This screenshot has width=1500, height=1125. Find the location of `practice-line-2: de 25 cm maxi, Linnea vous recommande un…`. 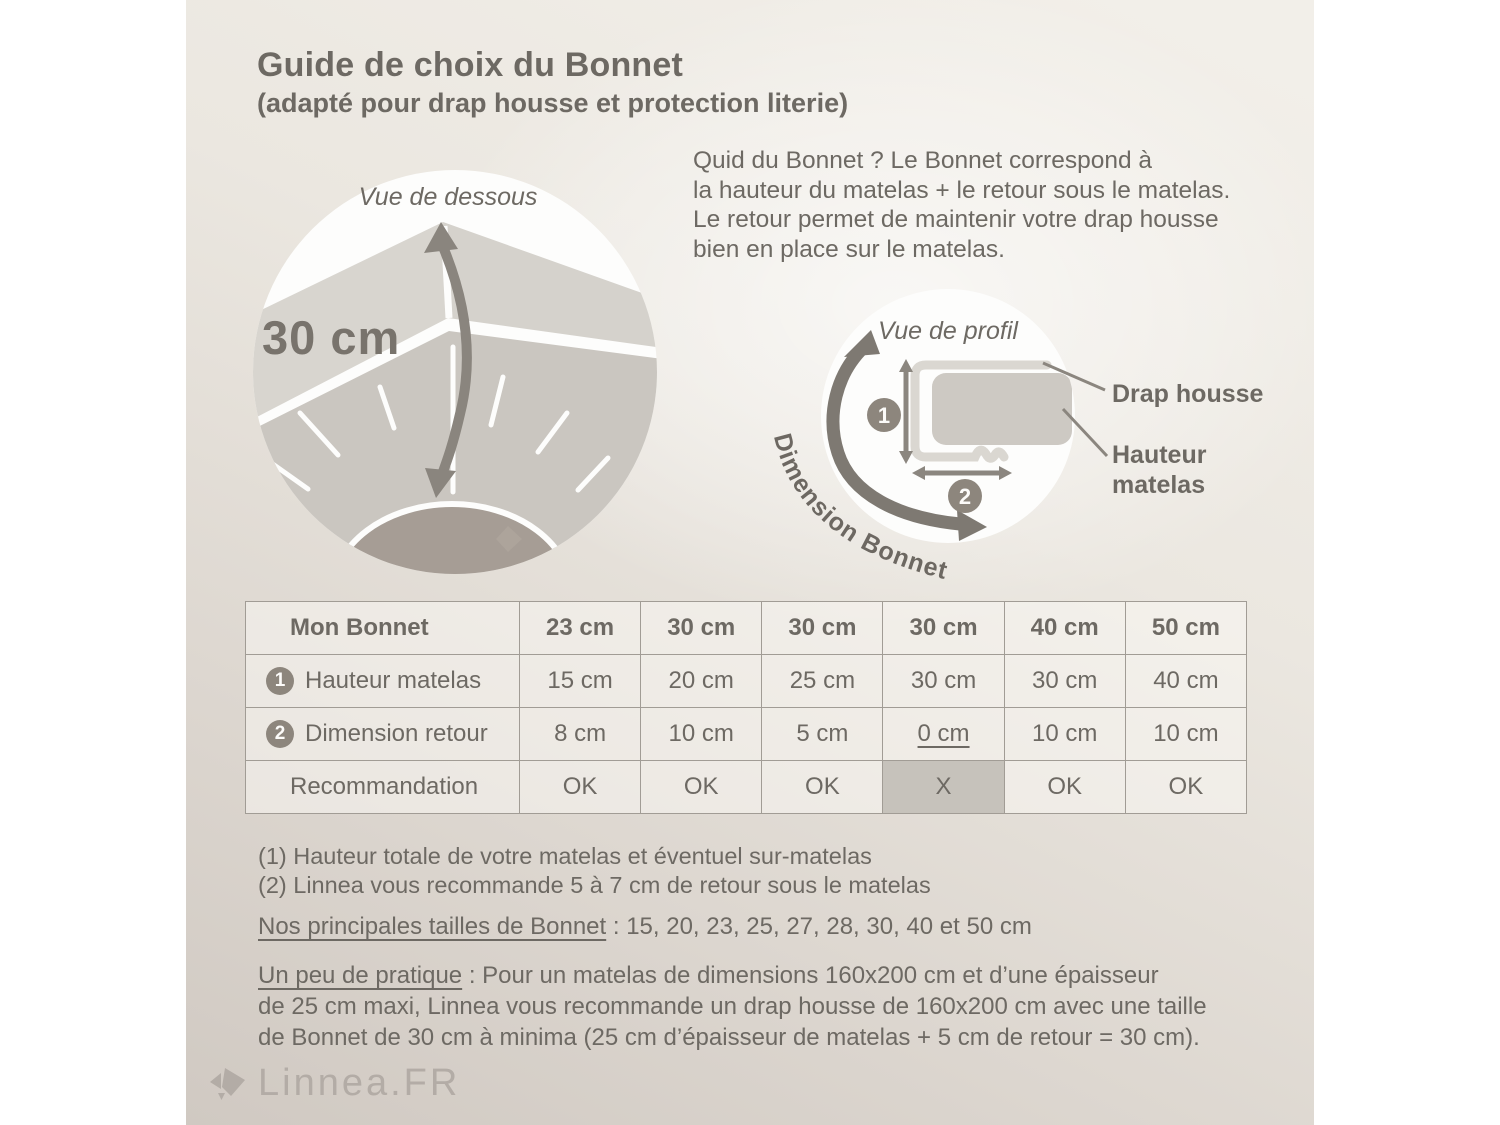

practice-line-2: de 25 cm maxi, Linnea vous recommande un… is located at coordinates (732, 1006).